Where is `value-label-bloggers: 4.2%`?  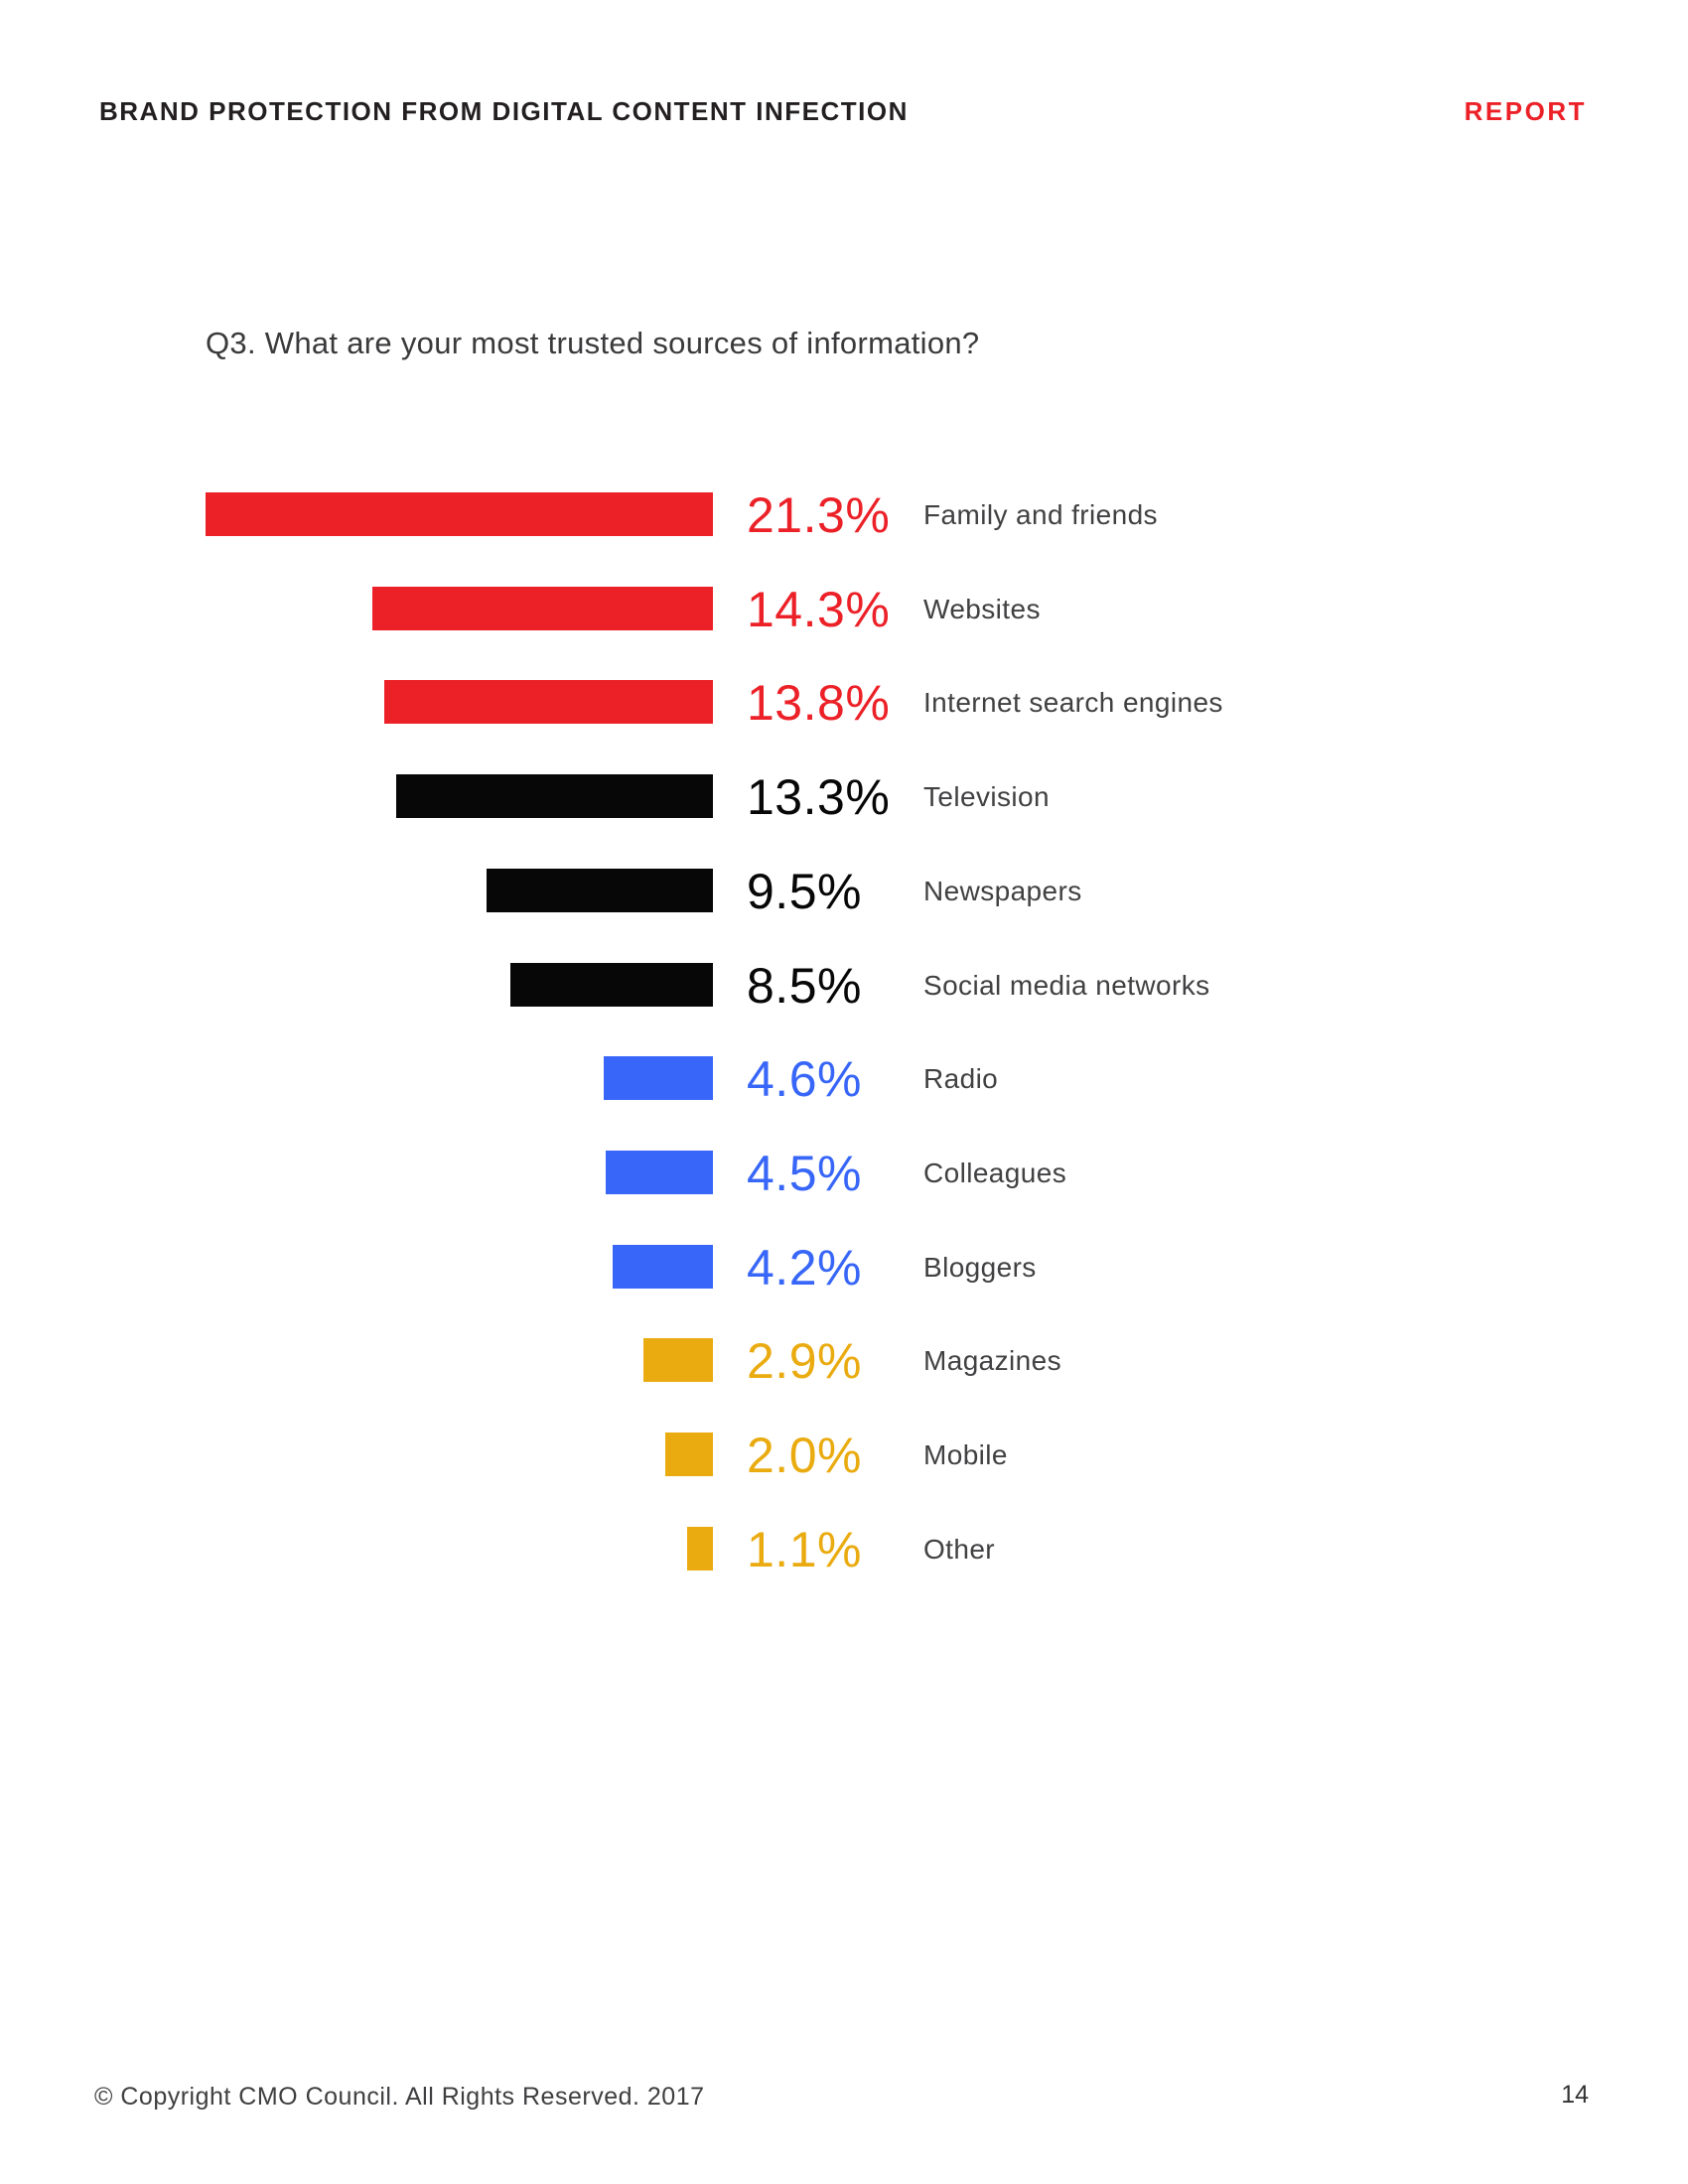 value-label-bloggers: 4.2% is located at coordinates (804, 1268).